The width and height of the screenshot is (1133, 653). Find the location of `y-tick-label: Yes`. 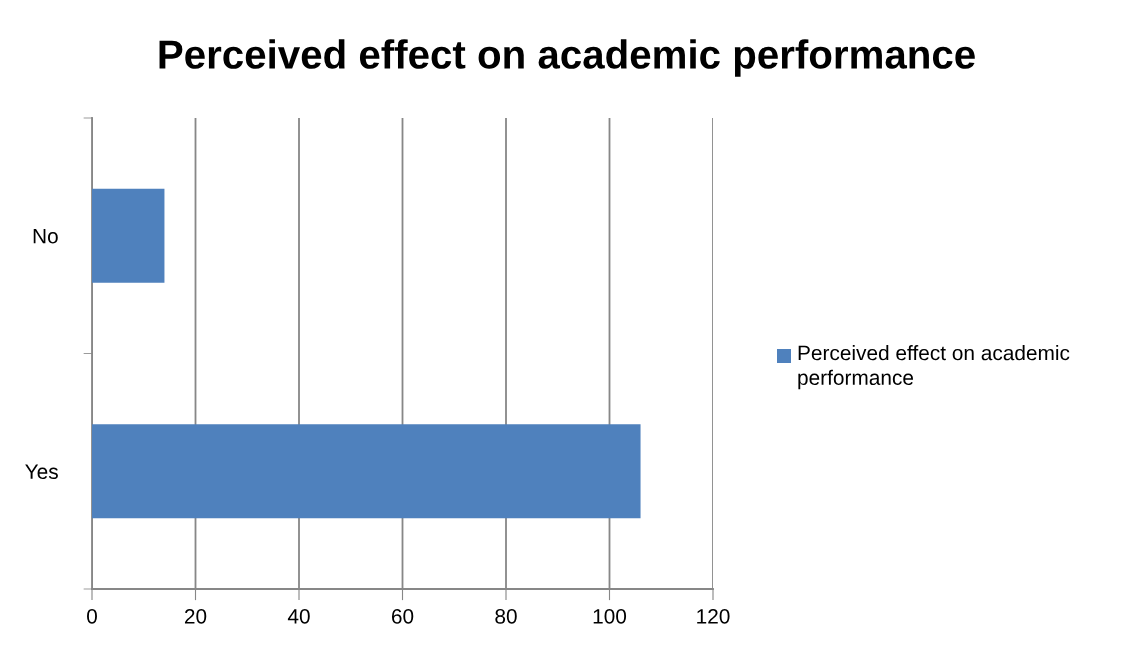

y-tick-label: Yes is located at coordinates (41, 471).